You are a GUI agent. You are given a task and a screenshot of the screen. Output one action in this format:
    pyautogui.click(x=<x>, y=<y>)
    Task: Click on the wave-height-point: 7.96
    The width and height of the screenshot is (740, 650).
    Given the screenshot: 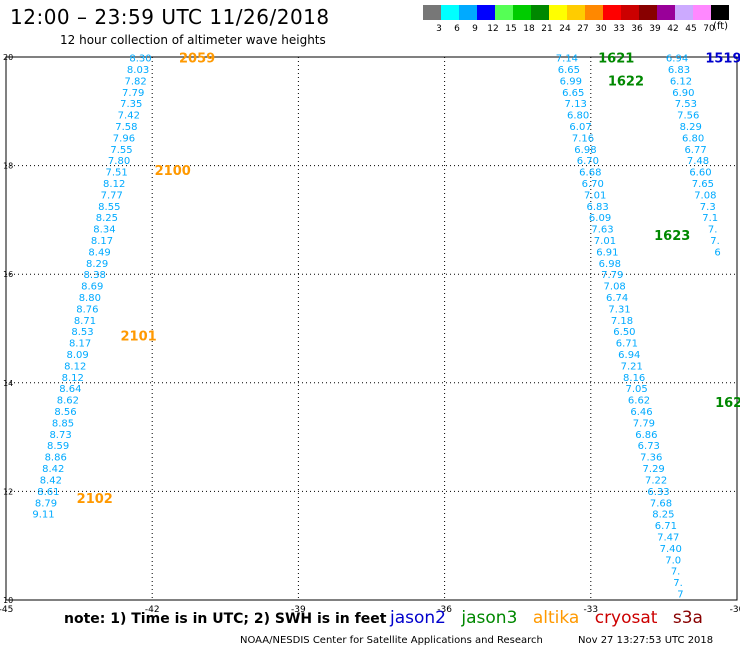 What is the action you would take?
    pyautogui.click(x=124, y=138)
    